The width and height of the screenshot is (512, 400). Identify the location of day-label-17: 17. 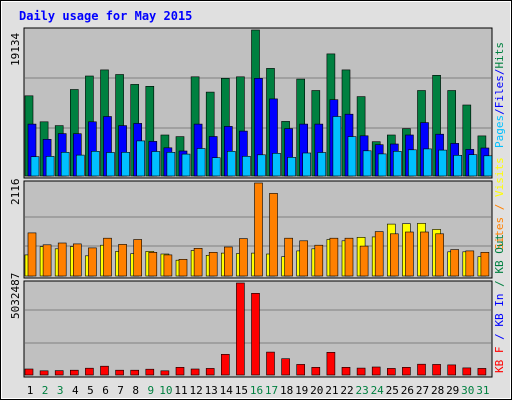
(271, 390).